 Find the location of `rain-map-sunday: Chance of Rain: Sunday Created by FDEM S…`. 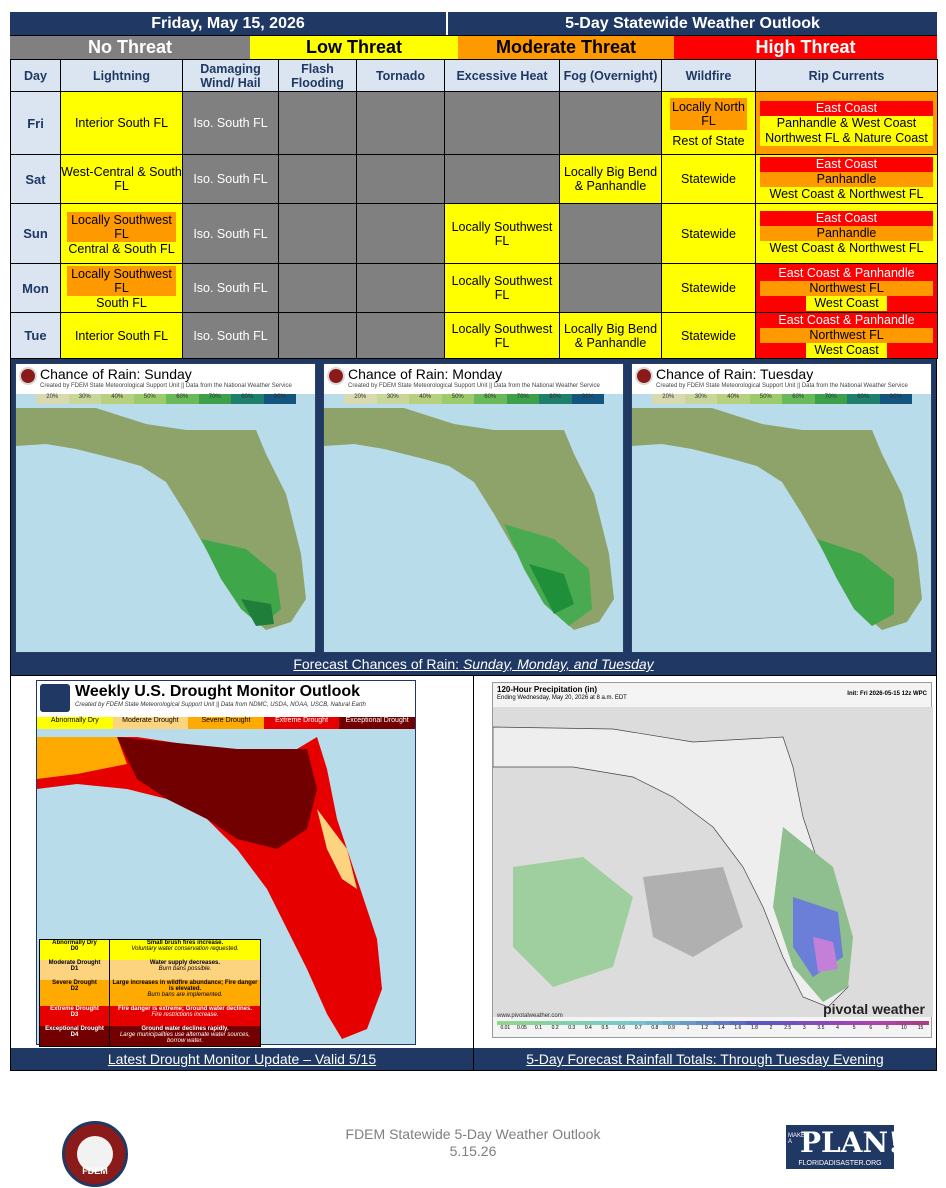

rain-map-sunday: Chance of Rain: Sunday Created by FDEM S… is located at coordinates (165, 508).